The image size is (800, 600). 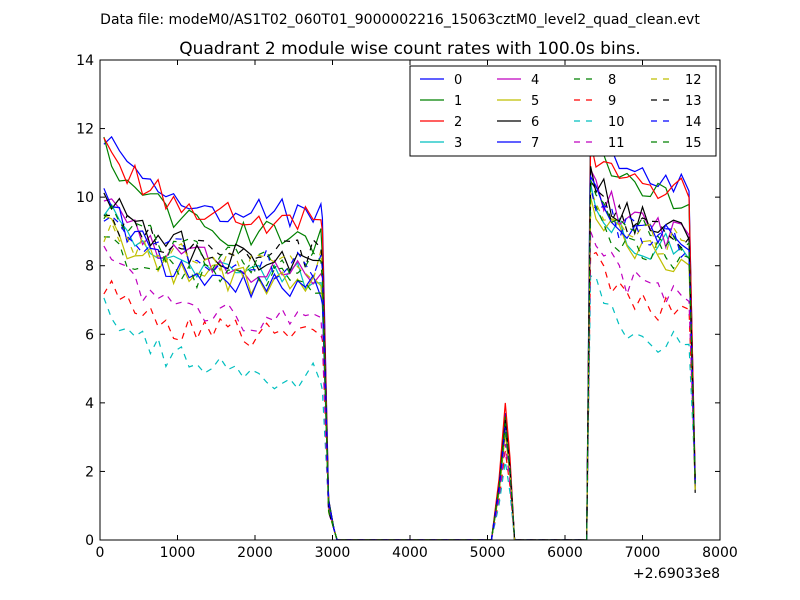 I want to click on legend-label-5: 5, so click(x=535, y=101).